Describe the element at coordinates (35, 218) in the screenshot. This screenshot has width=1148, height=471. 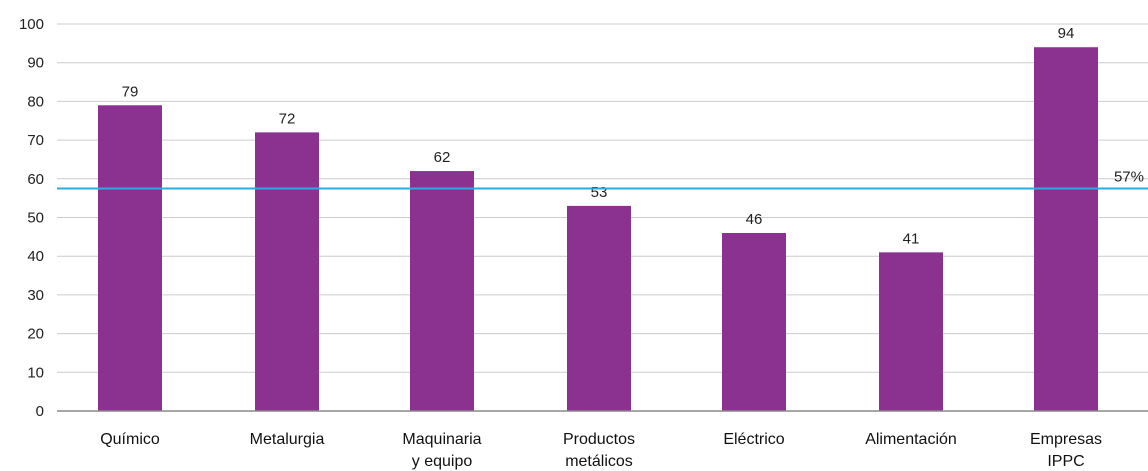
I see `y-tick-label: 50` at that location.